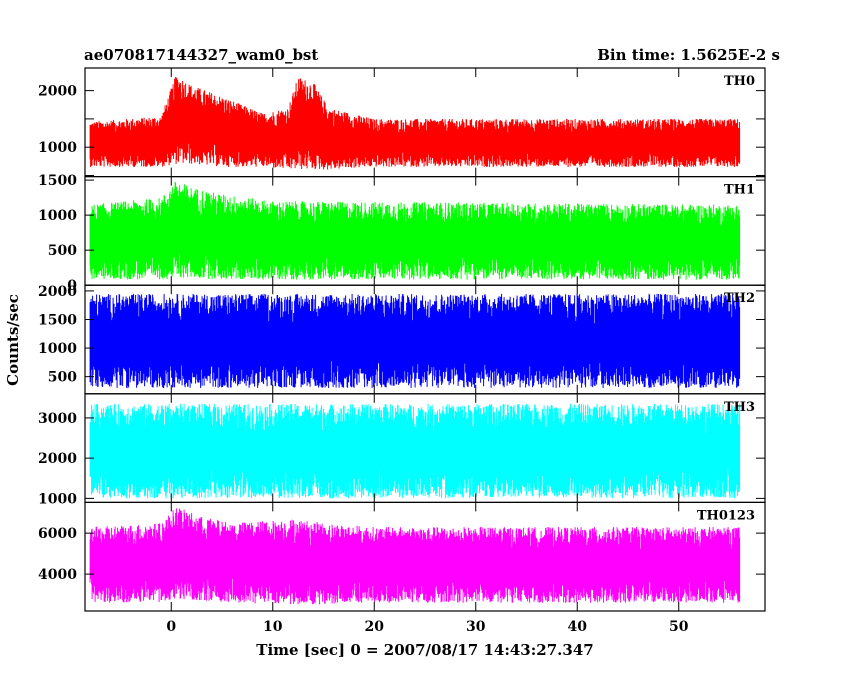 Image resolution: width=850 pixels, height=680 pixels. Describe the element at coordinates (476, 627) in the screenshot. I see `x-tick-label: 30` at that location.